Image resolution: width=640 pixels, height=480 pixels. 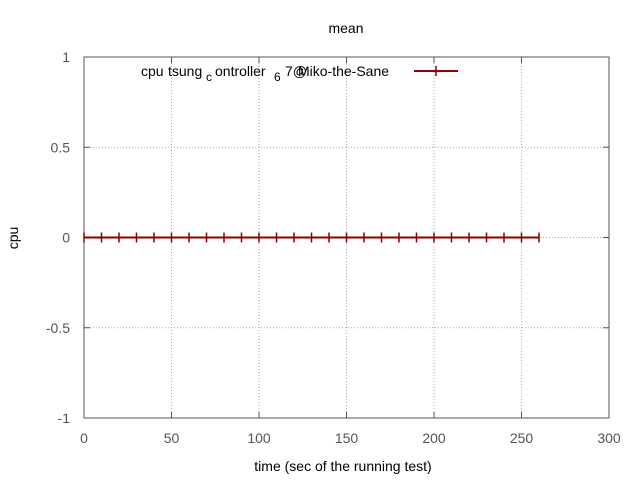 I want to click on legend-text-part: 6, so click(x=277, y=77).